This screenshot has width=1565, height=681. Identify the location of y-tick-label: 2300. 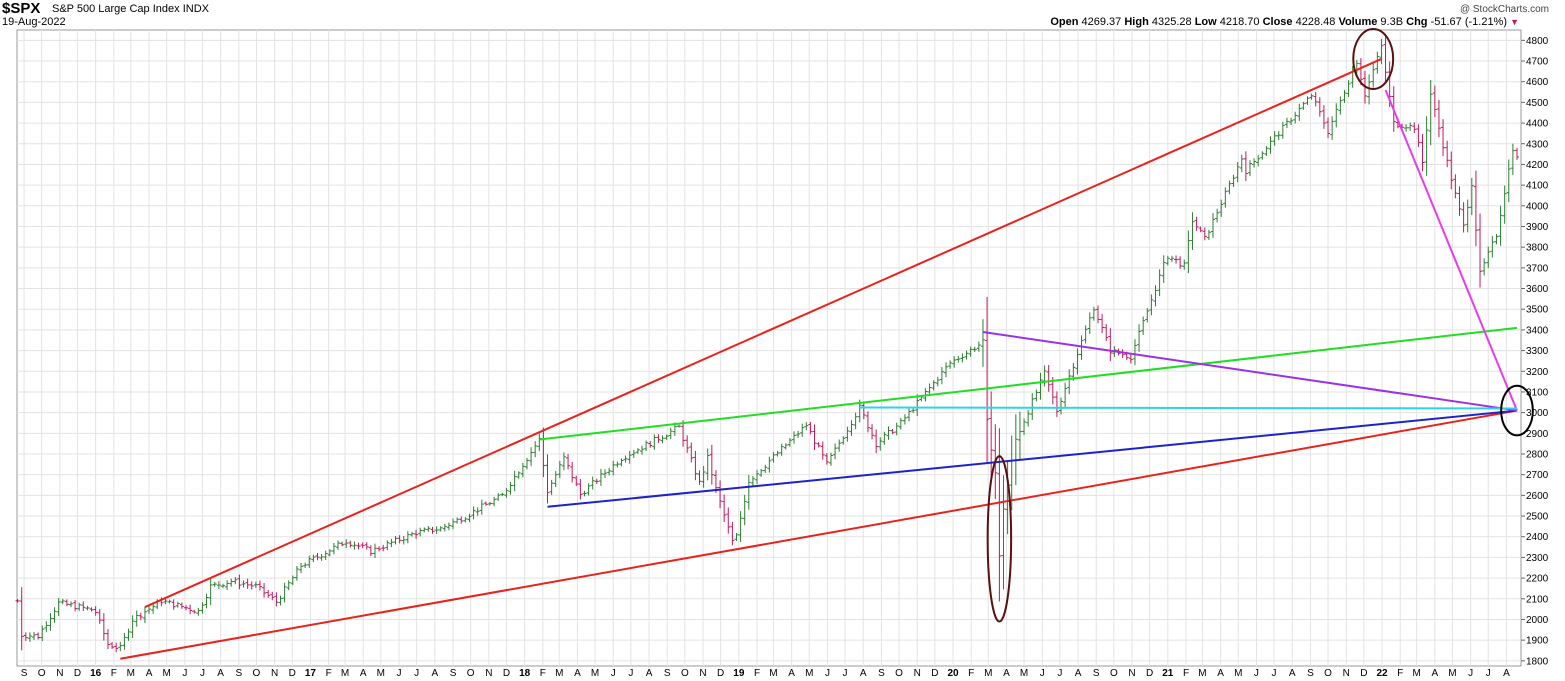
(1537, 558).